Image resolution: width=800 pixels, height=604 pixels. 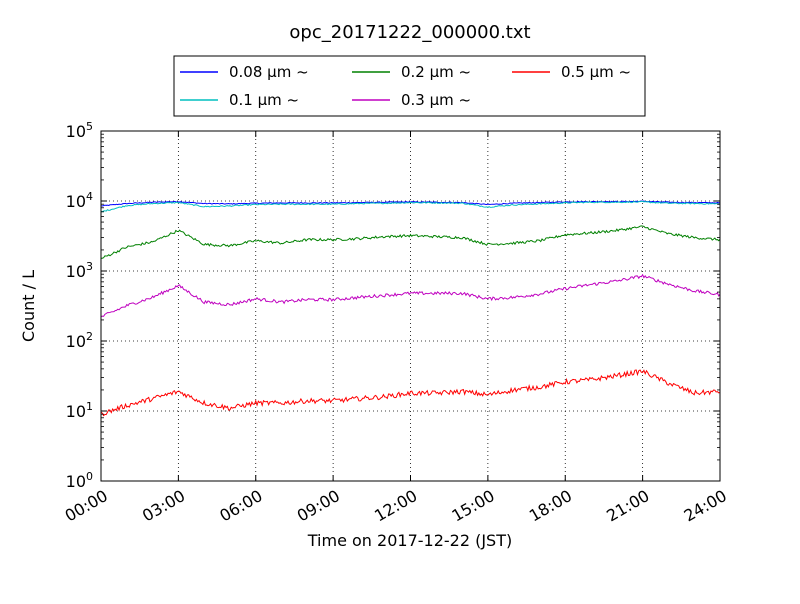 I want to click on chart-title: opc_20171222_000000.txt, so click(x=409, y=32).